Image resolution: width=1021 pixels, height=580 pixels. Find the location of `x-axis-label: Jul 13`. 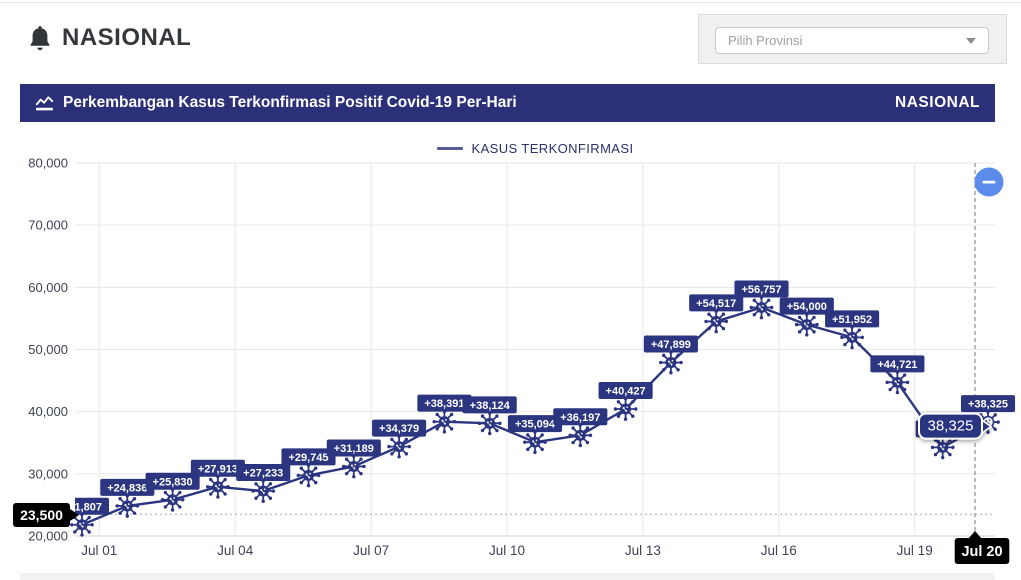

x-axis-label: Jul 13 is located at coordinates (643, 550).